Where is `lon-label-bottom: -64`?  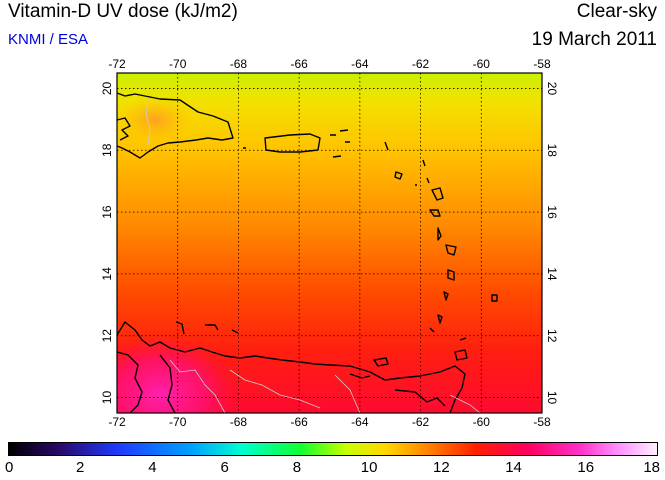 lon-label-bottom: -64 is located at coordinates (360, 422).